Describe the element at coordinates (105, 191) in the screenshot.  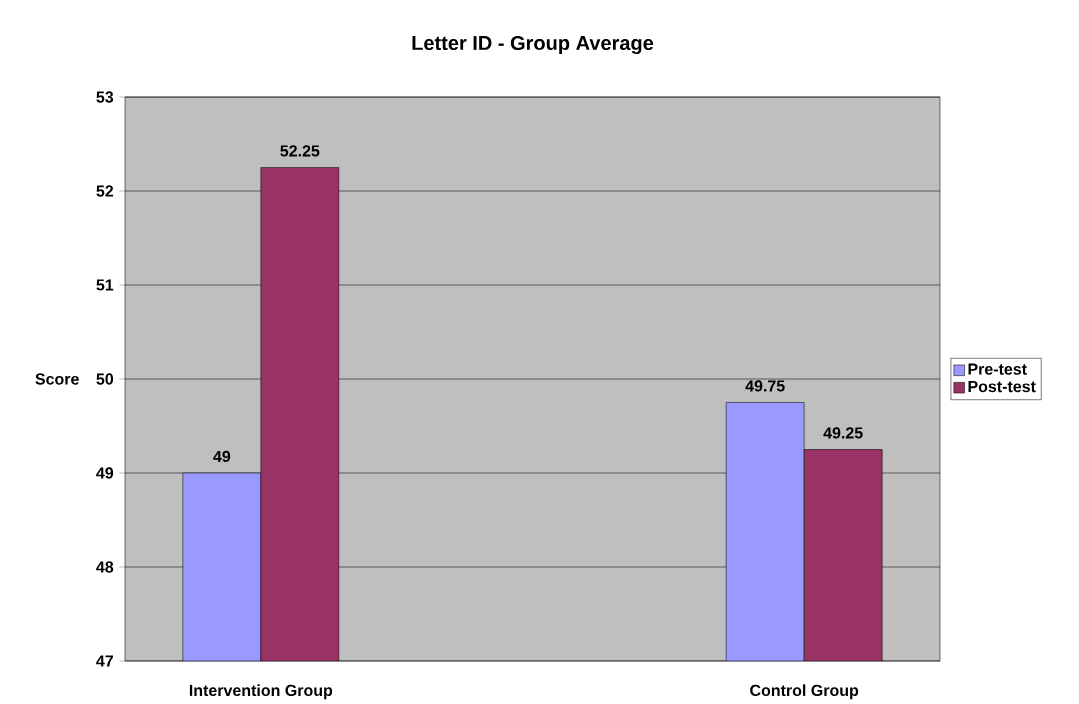
I see `y-tick-label: 52` at that location.